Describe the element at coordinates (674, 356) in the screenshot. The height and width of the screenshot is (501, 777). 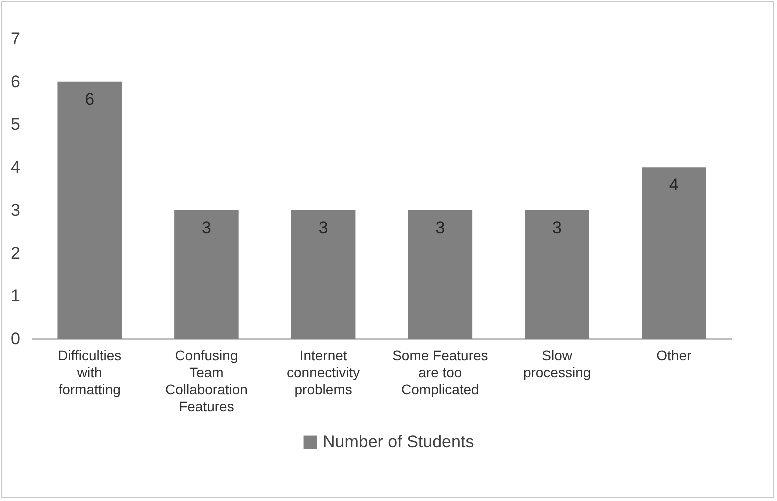
I see `x-tick-label: Other` at that location.